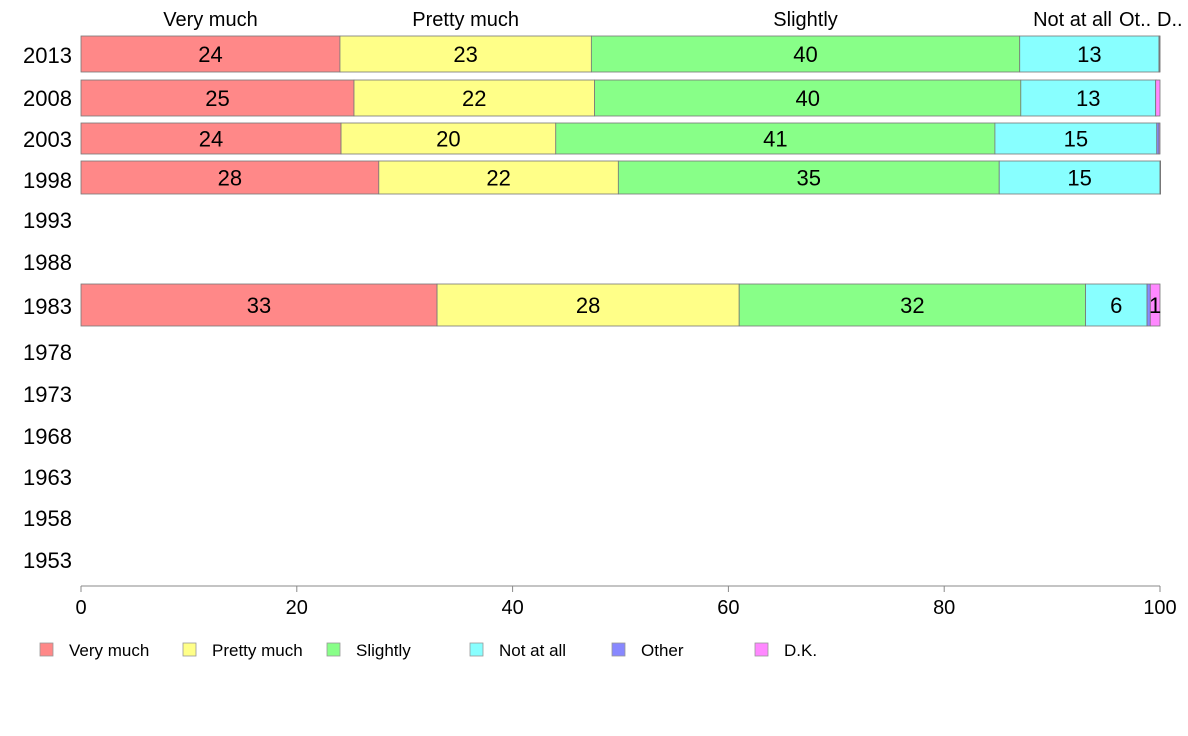 The width and height of the screenshot is (1188, 736). I want to click on data-label: 23, so click(465, 54).